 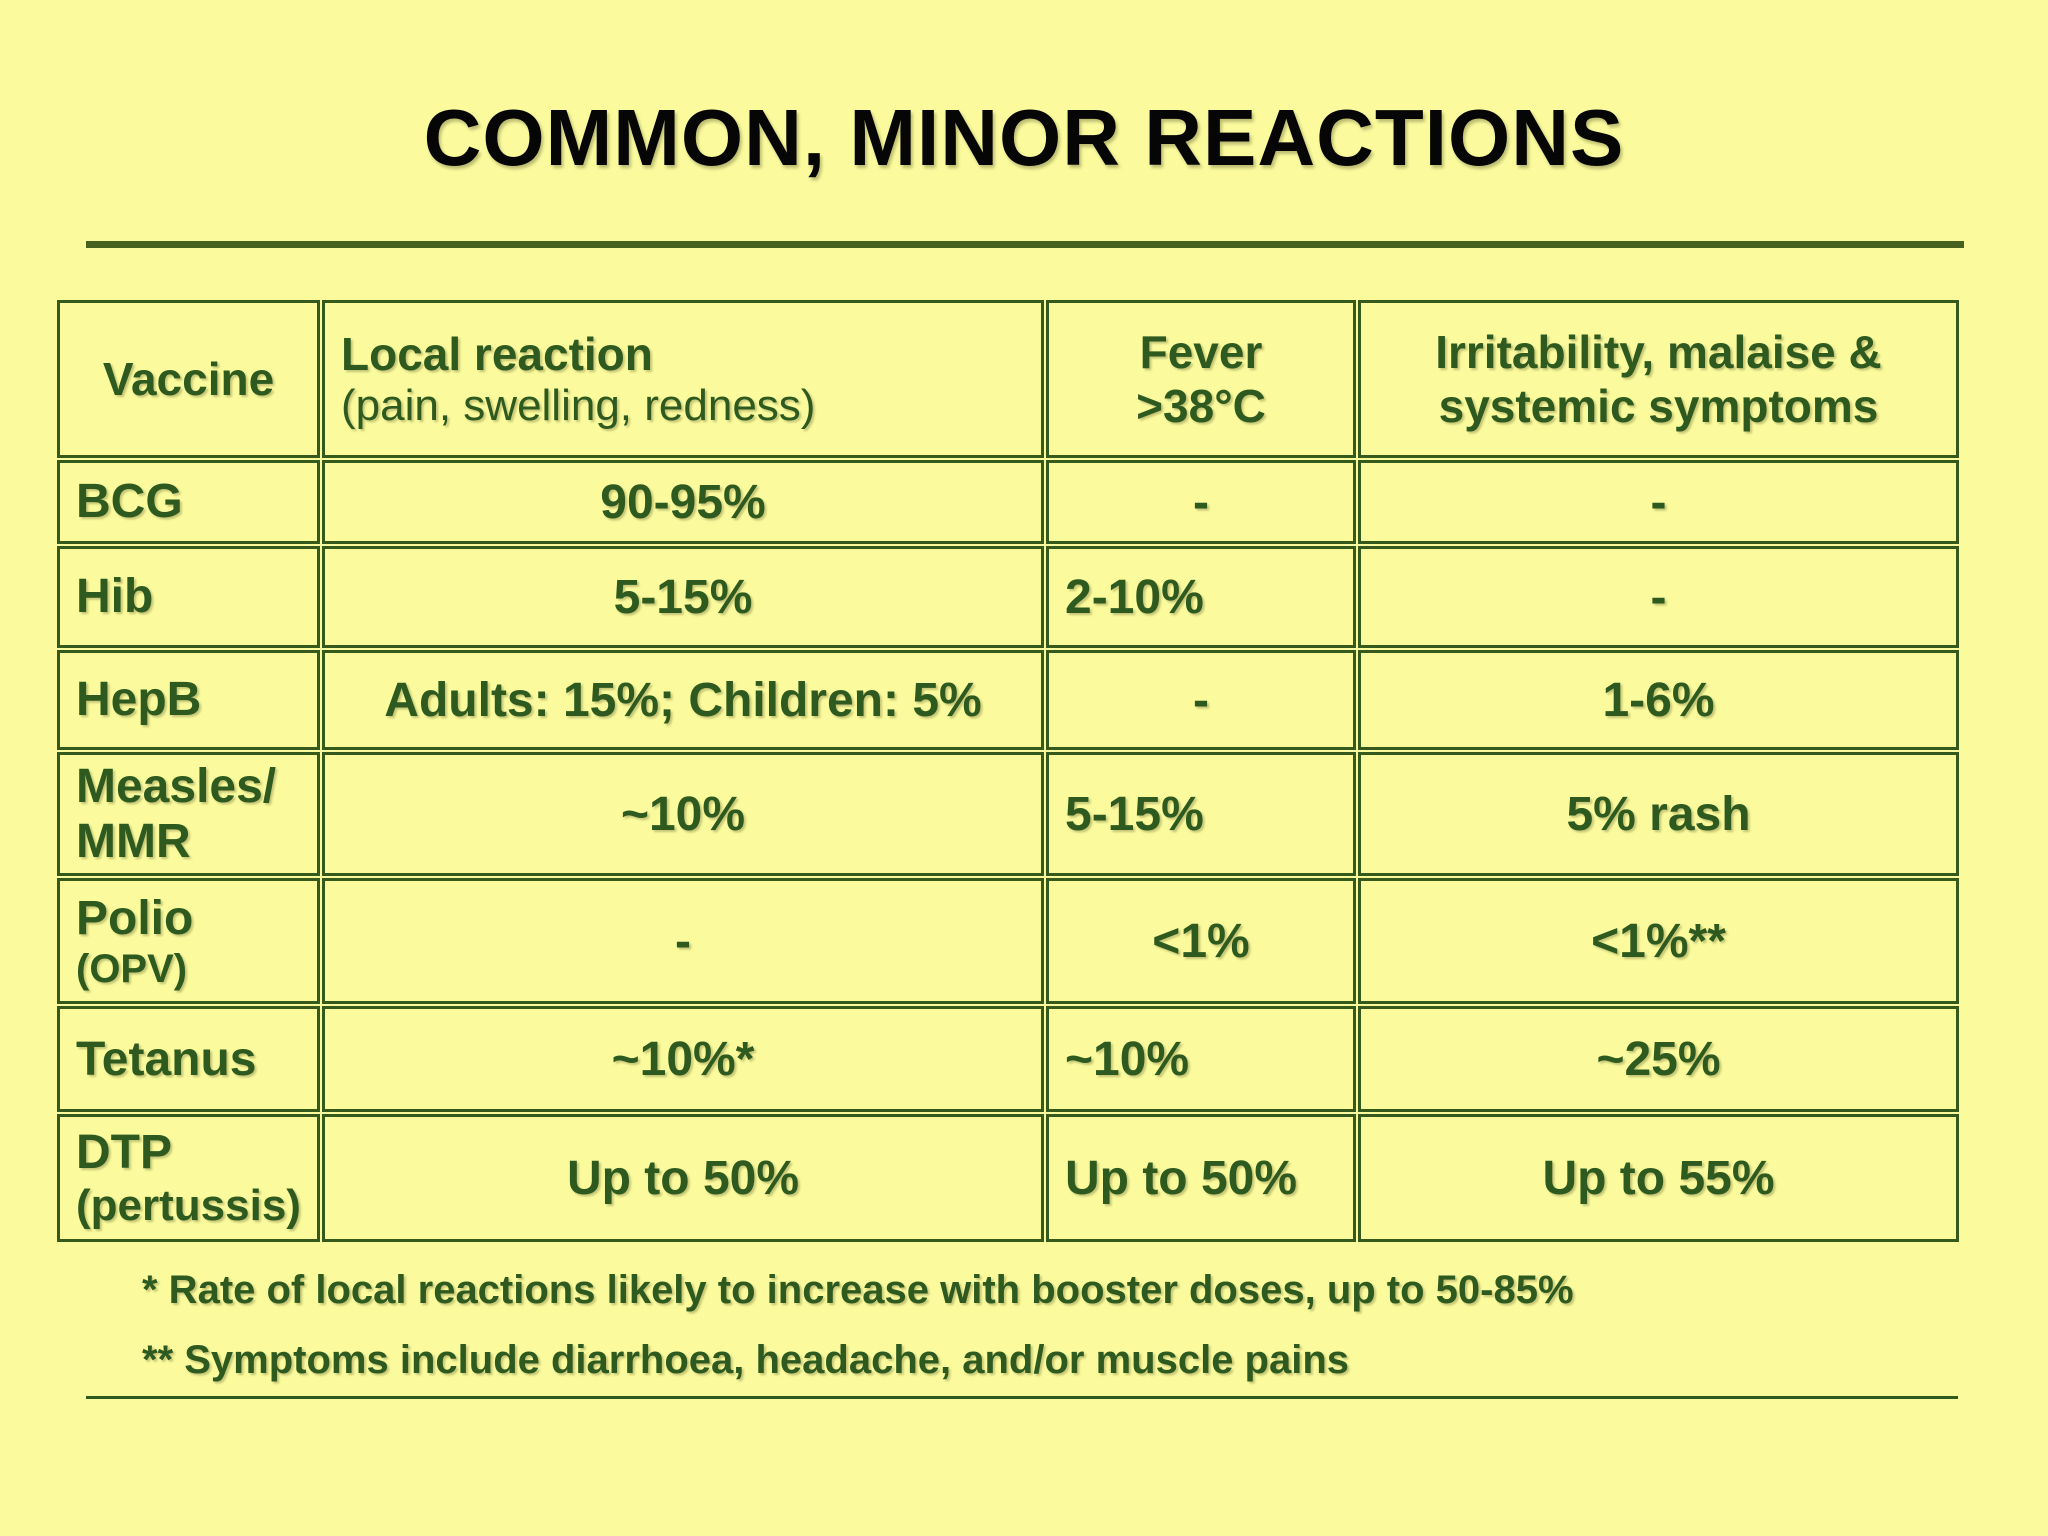 I want to click on fever-cell: 5-15%, so click(x=1201, y=814).